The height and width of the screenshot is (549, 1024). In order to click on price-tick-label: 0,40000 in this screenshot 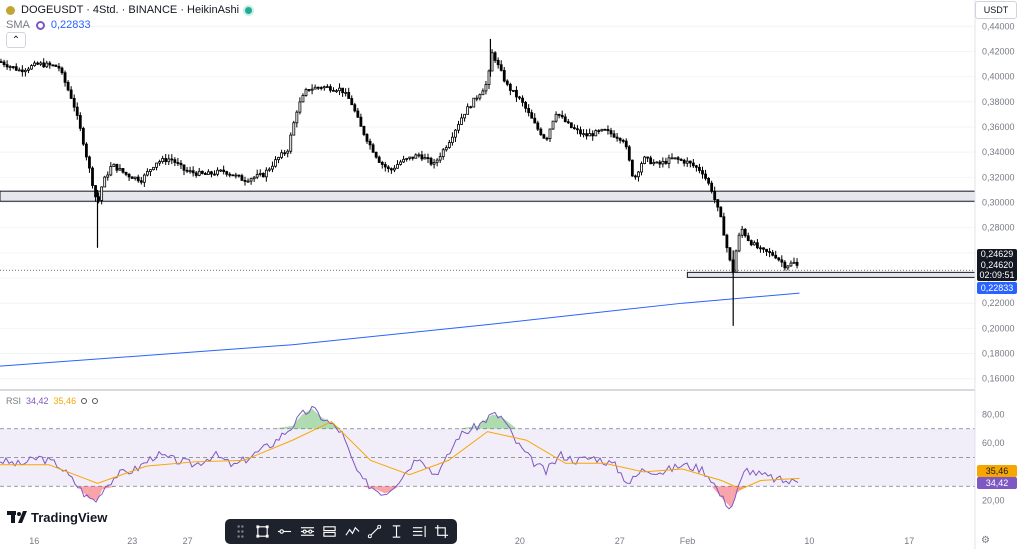, I will do `click(998, 77)`.